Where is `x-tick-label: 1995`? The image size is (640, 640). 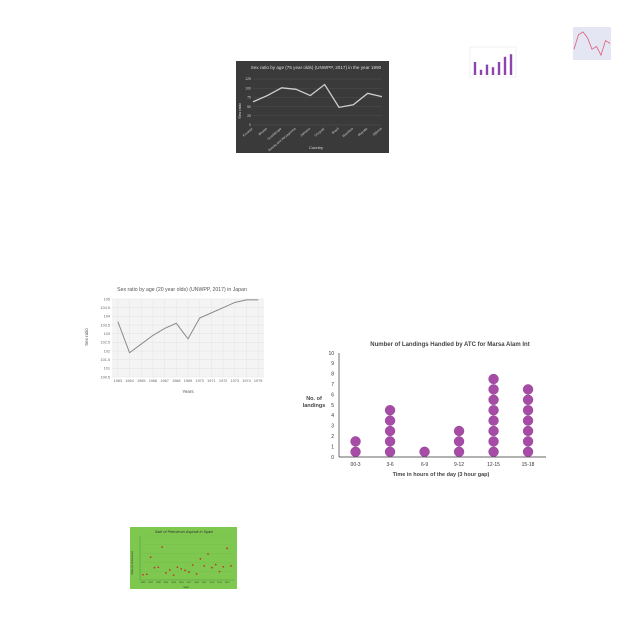
x-tick-label: 1995 is located at coordinates (144, 583).